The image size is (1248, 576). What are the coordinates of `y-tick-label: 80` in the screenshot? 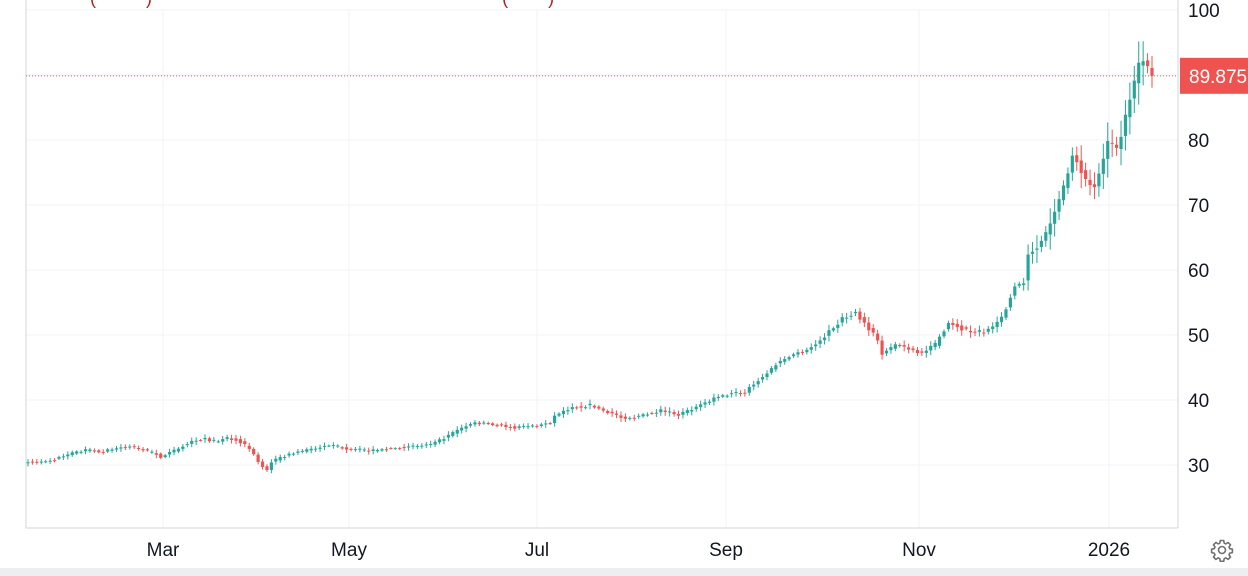 It's located at (1198, 141).